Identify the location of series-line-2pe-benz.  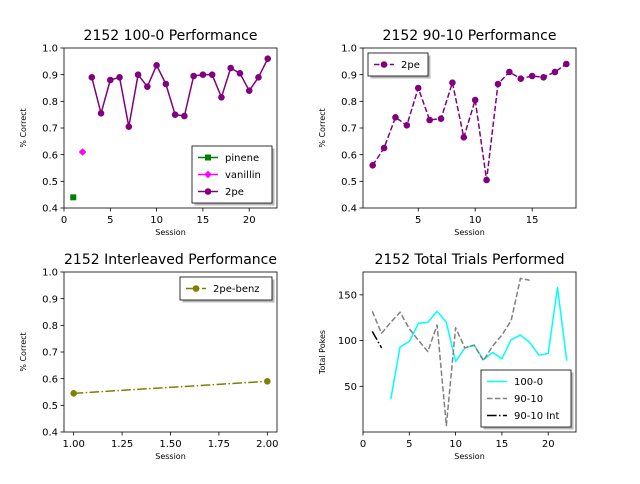
(170, 387).